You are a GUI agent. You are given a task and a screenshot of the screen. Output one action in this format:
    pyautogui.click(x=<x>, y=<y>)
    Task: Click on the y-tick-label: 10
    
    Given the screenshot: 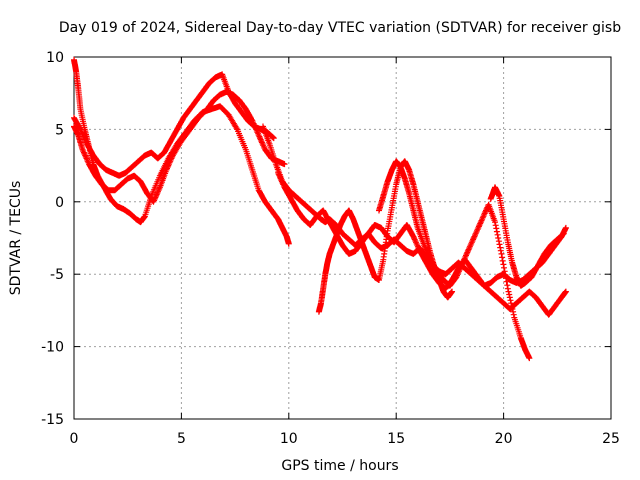 What is the action you would take?
    pyautogui.click(x=55, y=58)
    